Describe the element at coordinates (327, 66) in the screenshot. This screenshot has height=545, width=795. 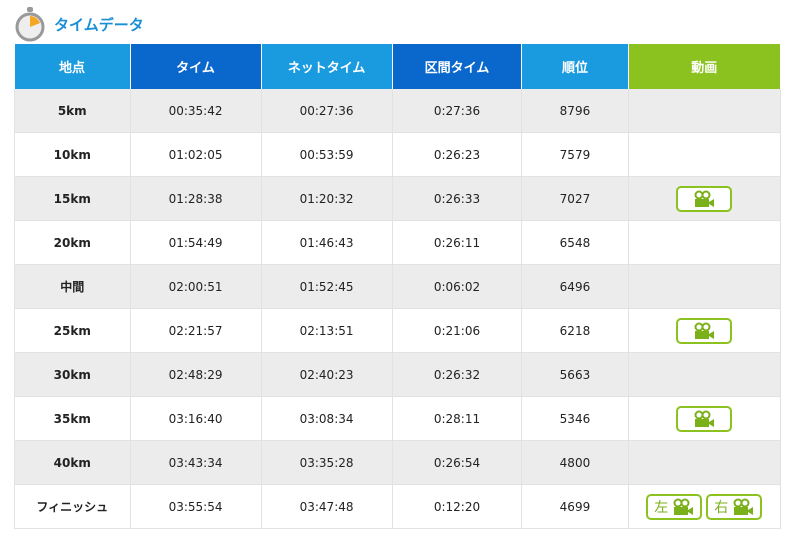
I see `header-net-time: ネットタイム` at that location.